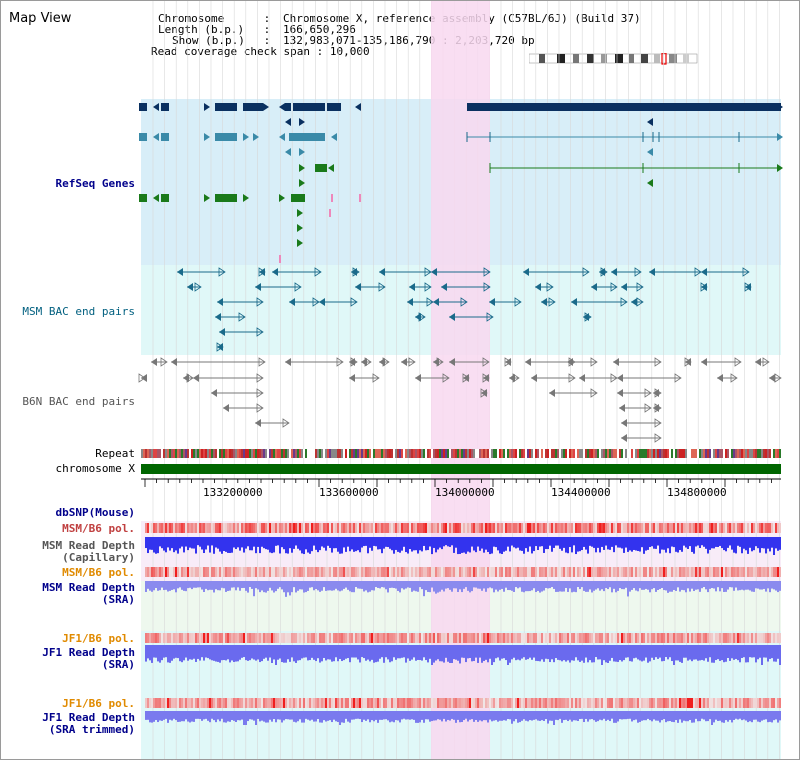 The height and width of the screenshot is (760, 800). I want to click on refseq-genes-label: RefSeq Genes, so click(95, 183).